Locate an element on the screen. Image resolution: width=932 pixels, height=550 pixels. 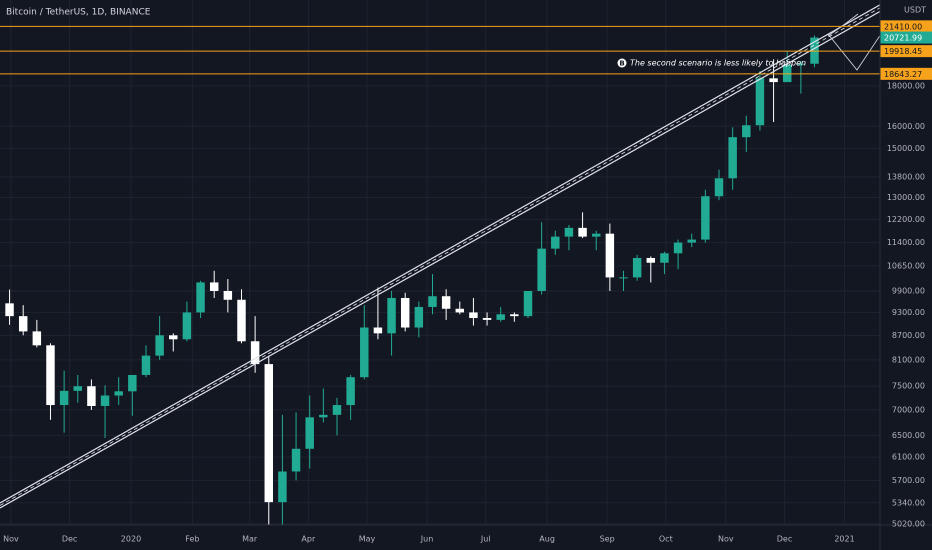
x-tick-label: Jun is located at coordinates (427, 539).